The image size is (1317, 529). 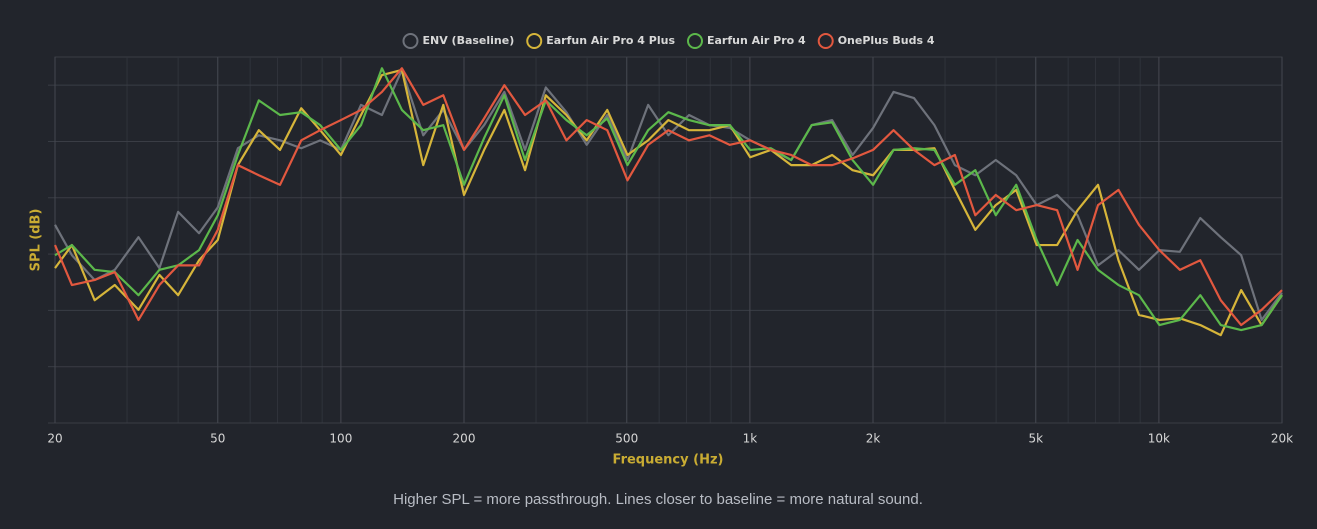 I want to click on legend-label: OnePlus Buds 4, so click(x=886, y=40).